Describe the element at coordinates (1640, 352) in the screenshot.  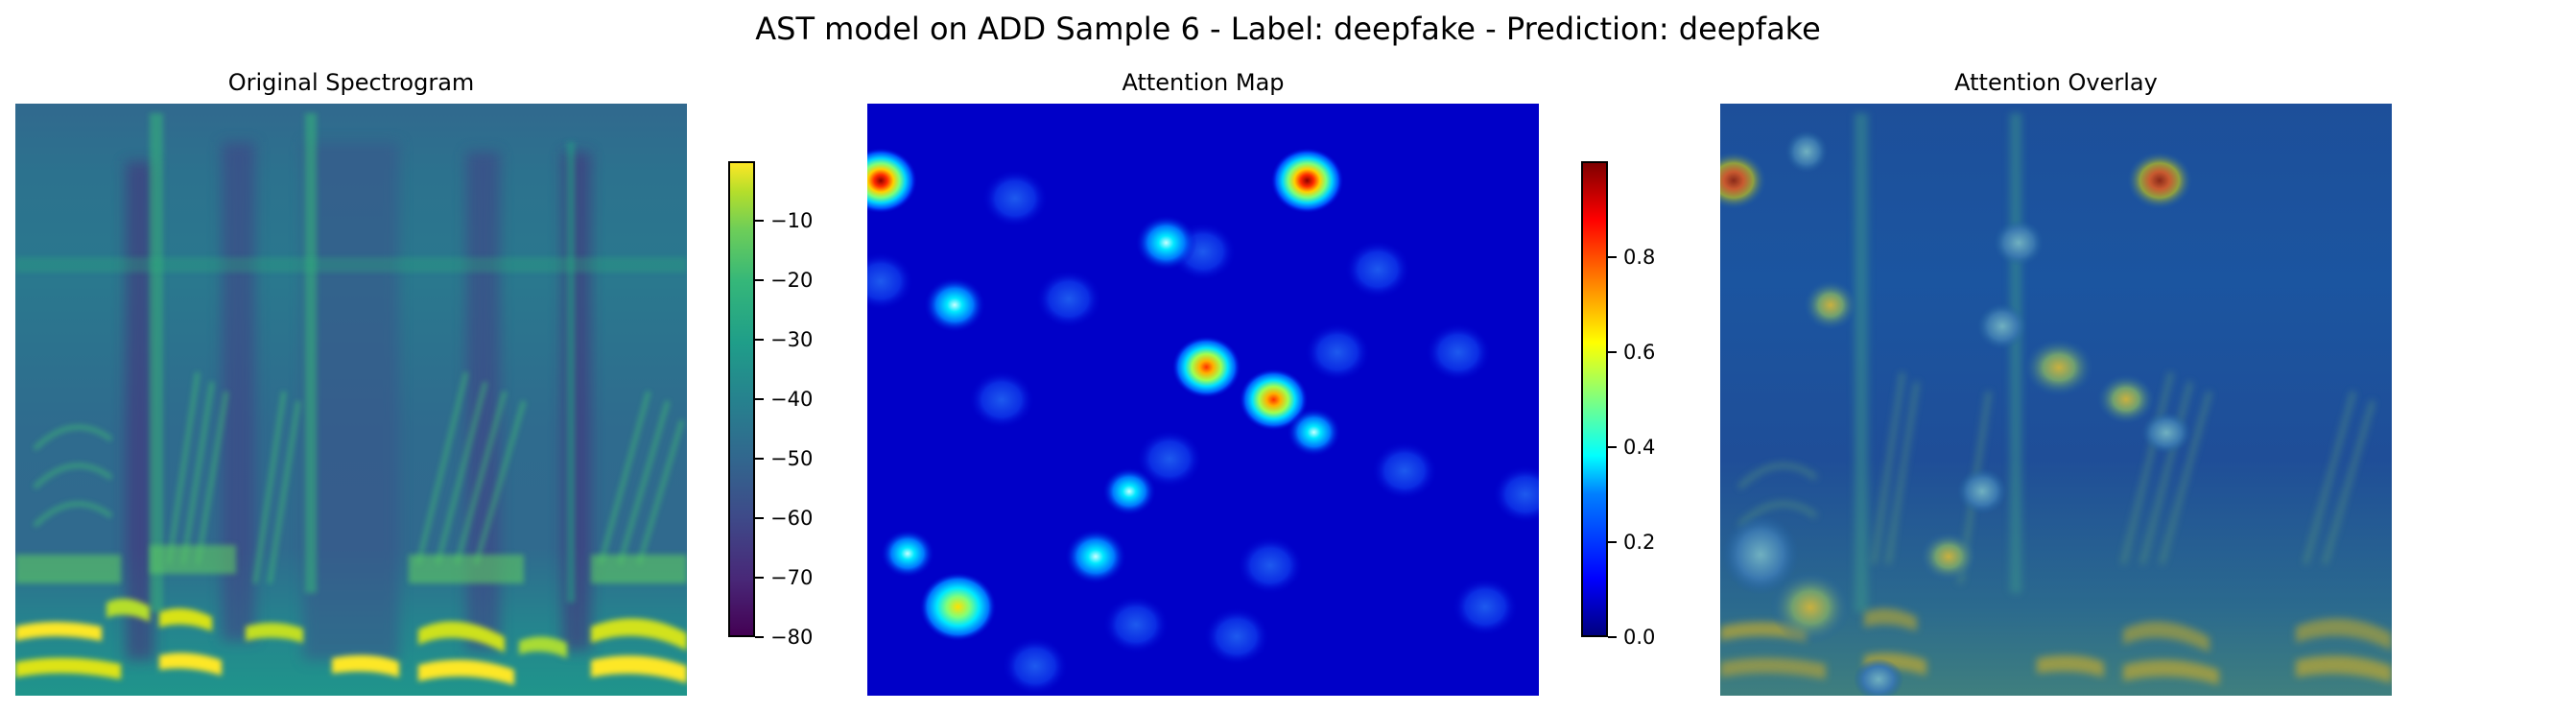
I see `cbar2-tick-label: 0.6` at that location.